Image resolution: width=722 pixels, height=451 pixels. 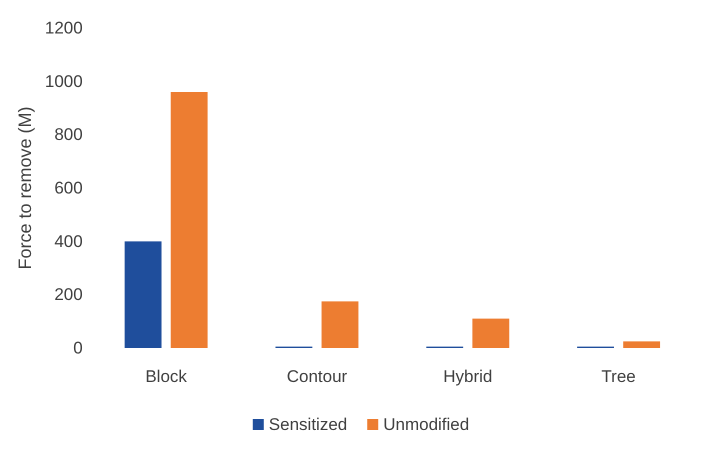 I want to click on y-tick-label: 600, so click(x=68, y=188).